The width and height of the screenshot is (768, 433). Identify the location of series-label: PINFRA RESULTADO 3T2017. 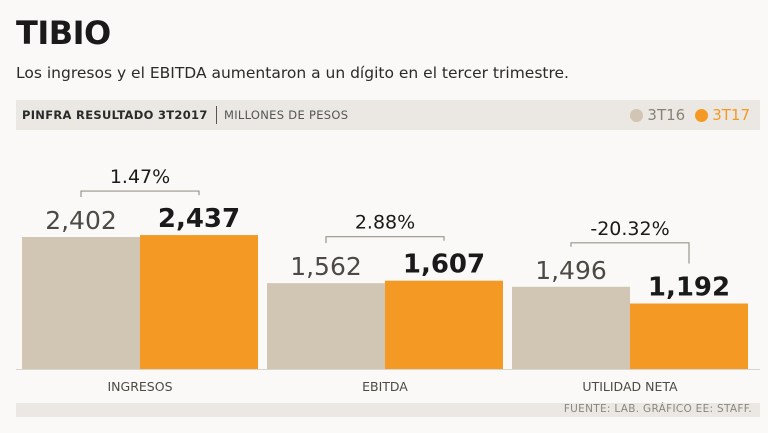
(115, 115).